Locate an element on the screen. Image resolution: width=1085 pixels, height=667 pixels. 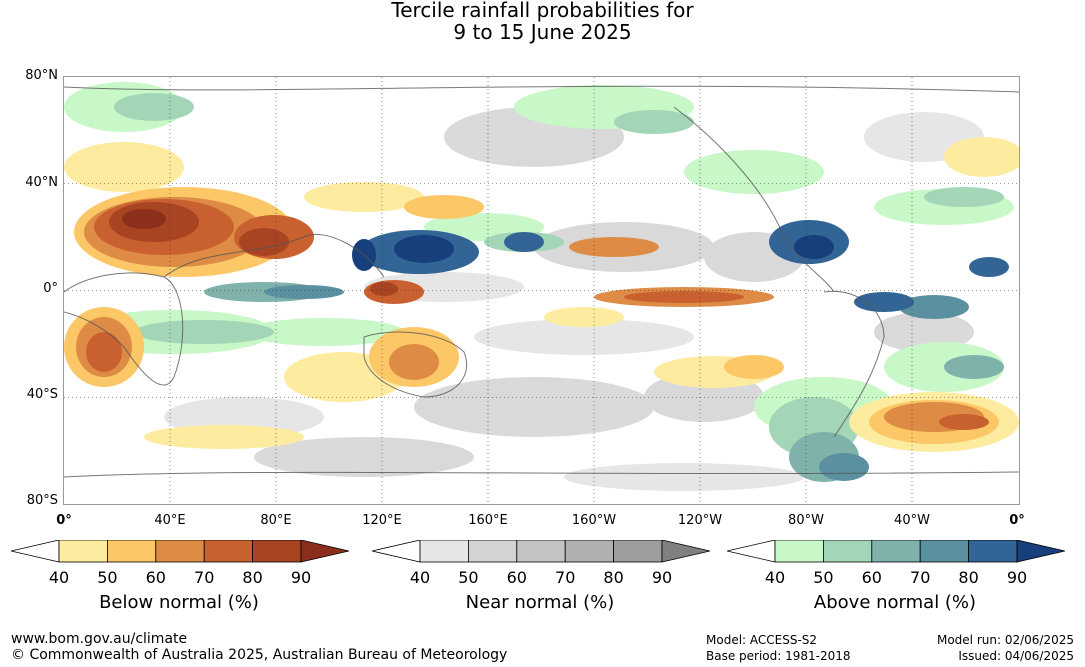
footer-model: Model: ACCESS-S2 is located at coordinates (762, 640).